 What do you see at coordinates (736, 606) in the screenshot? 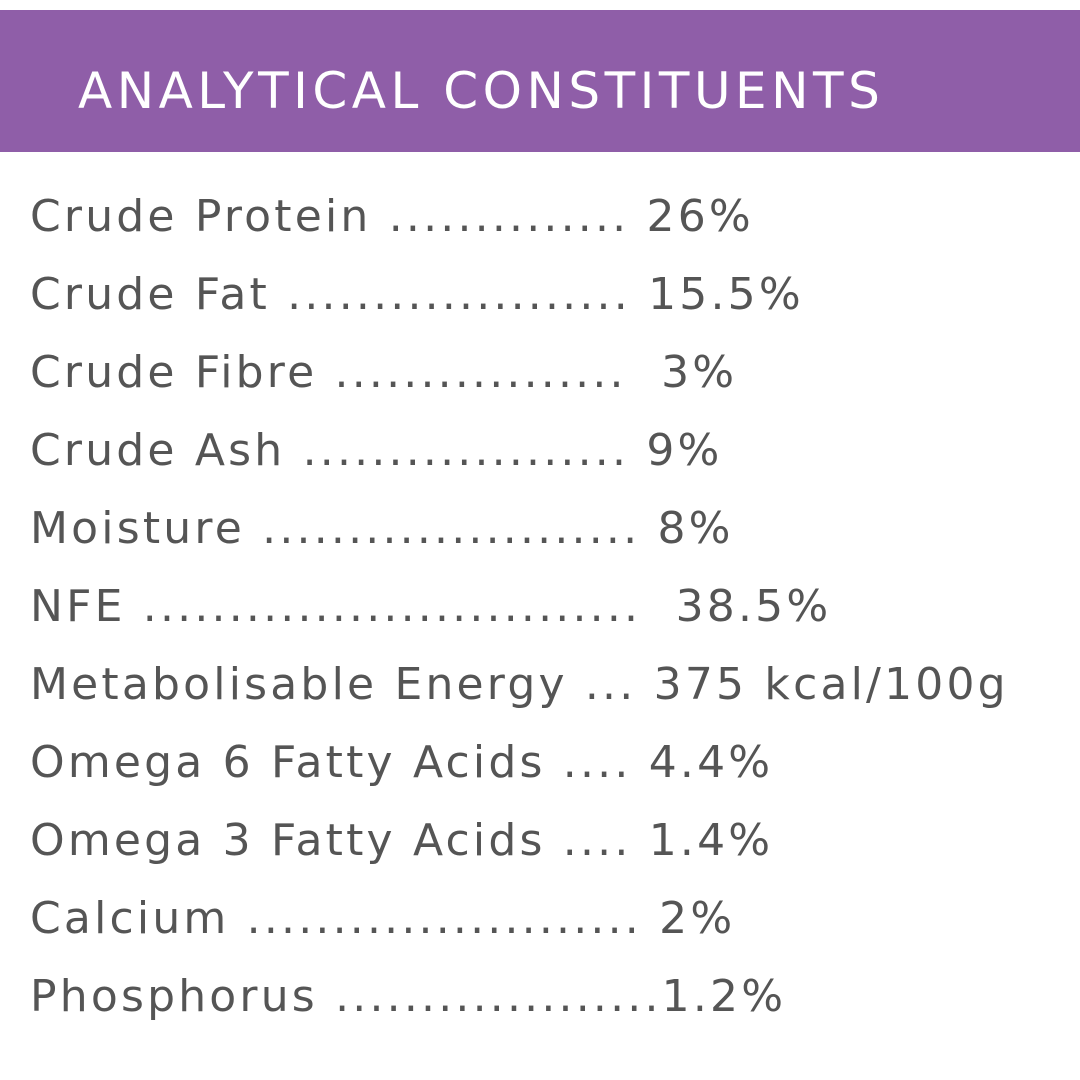
I see `constituent-value: 38.5%` at bounding box center [736, 606].